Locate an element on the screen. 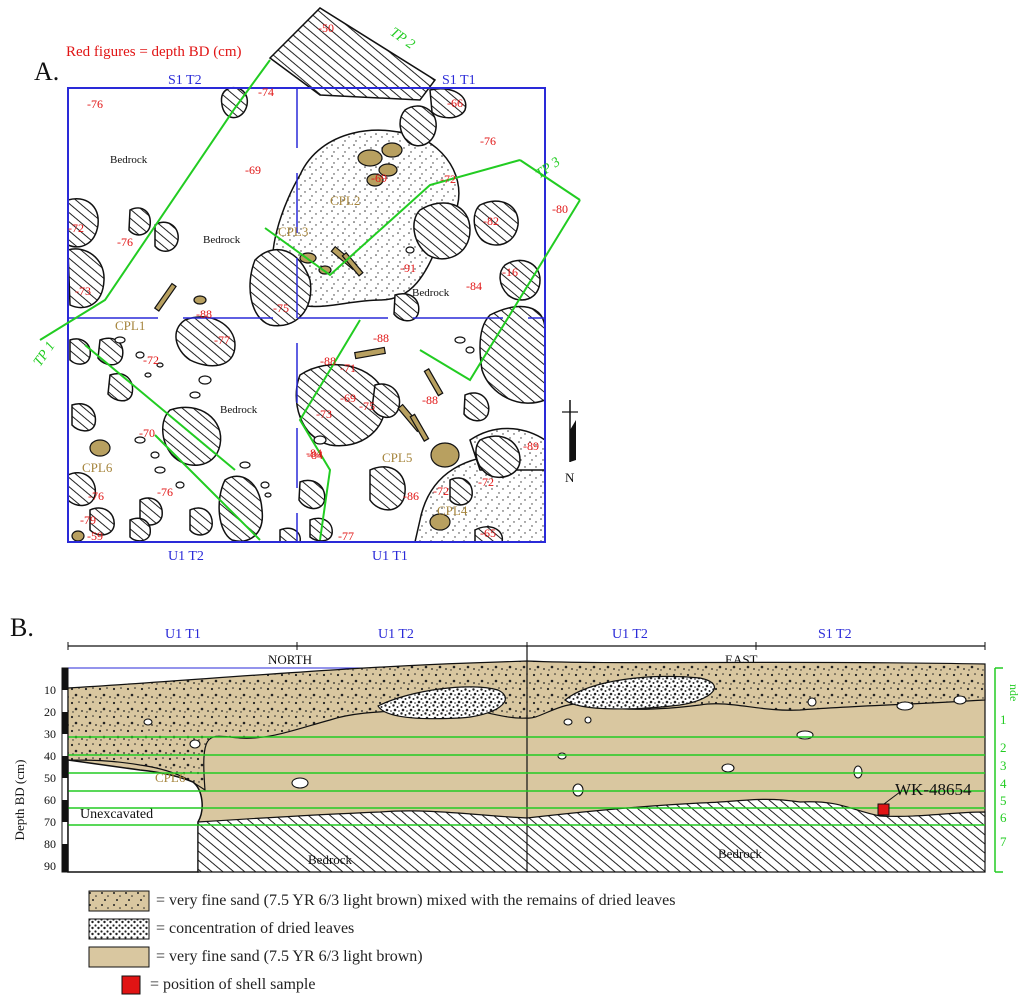 This screenshot has width=1018, height=1005. svg-text: -70 is located at coordinates (147, 433).